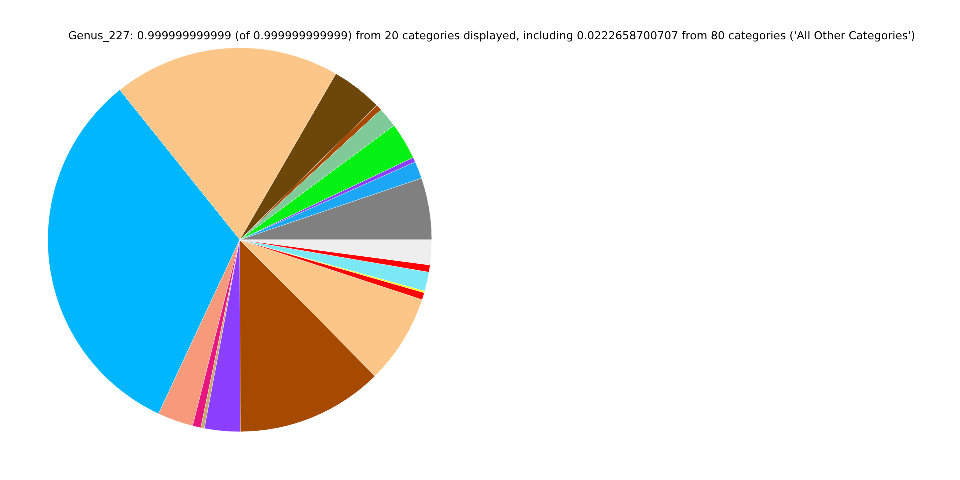 The width and height of the screenshot is (960, 480). What do you see at coordinates (492, 35) in the screenshot?
I see `text: Genus_227: 0.999999999999 (of 0.999999999999) from 20 categories displayed, including 0.0222658700707 from 80 categories ('All Other Categories')` at bounding box center [492, 35].